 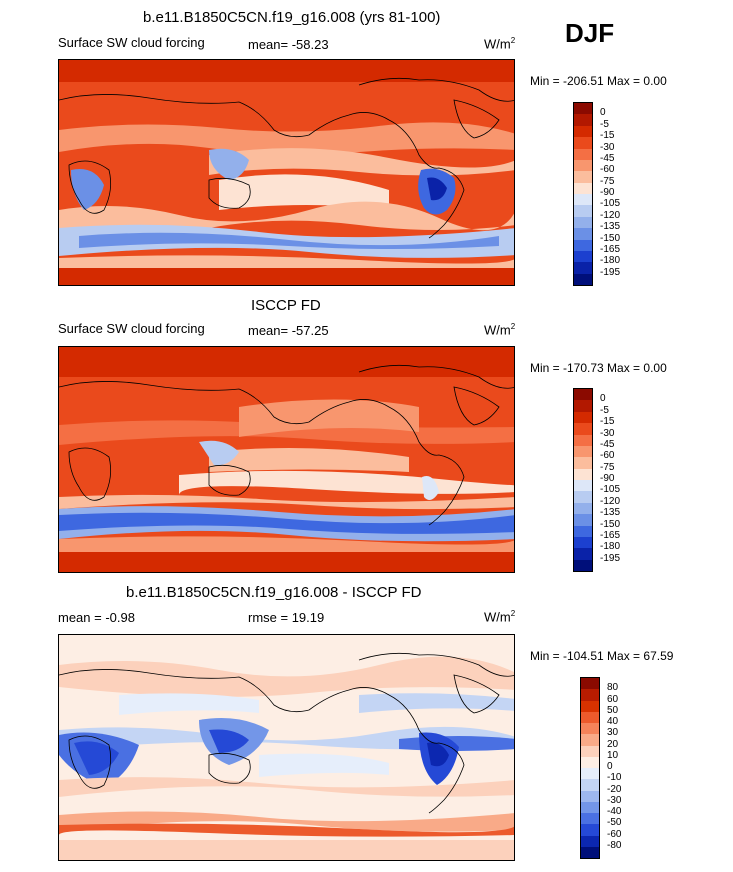 What do you see at coordinates (614, 789) in the screenshot?
I see `colorbar-label: -20` at bounding box center [614, 789].